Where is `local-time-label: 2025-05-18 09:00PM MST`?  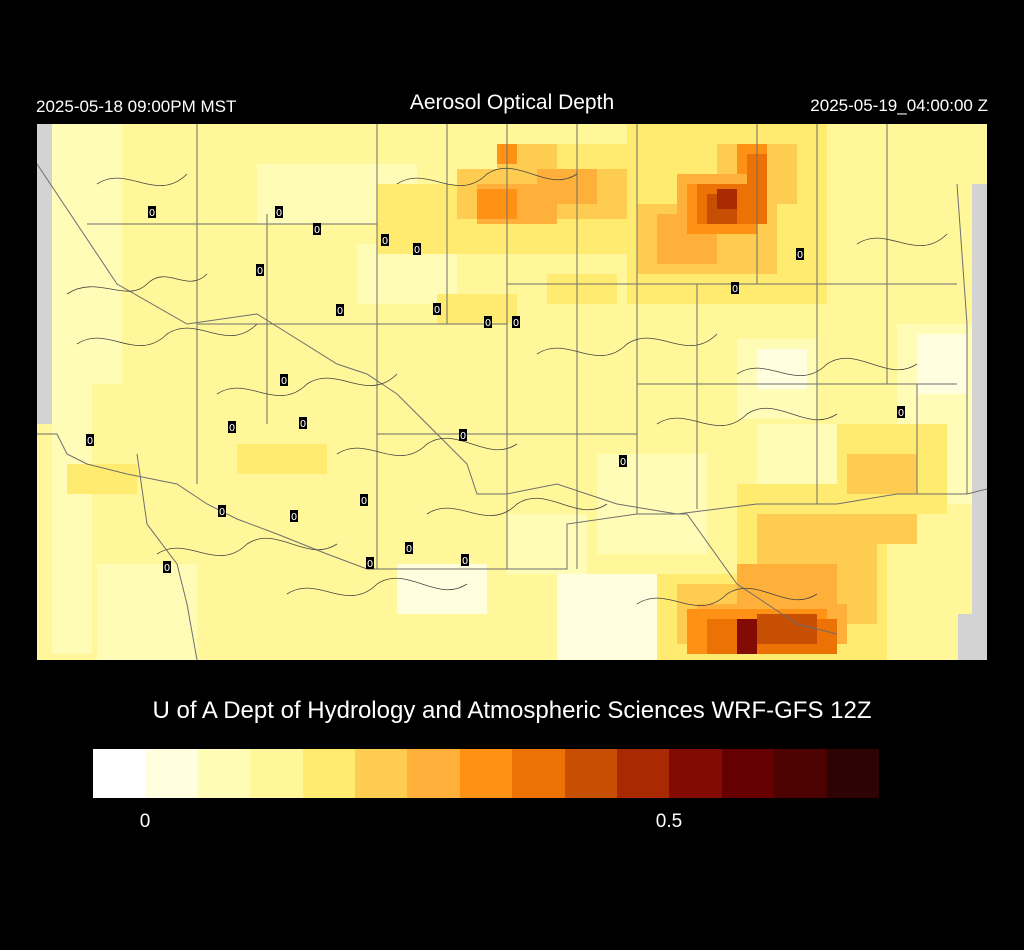
local-time-label: 2025-05-18 09:00PM MST is located at coordinates (136, 106).